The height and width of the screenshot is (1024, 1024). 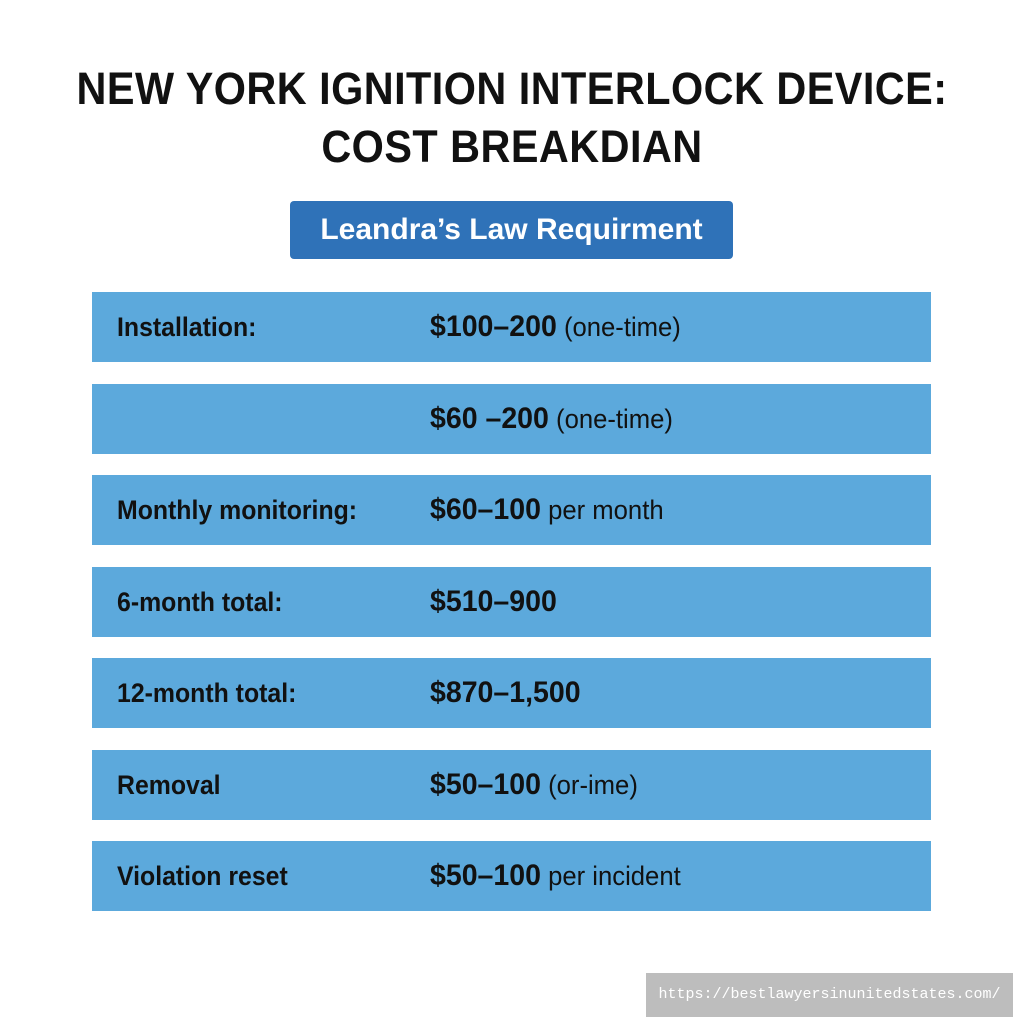 I want to click on cost-row-violation-reset: Violation reset $50–100 per incident, so click(x=511, y=876).